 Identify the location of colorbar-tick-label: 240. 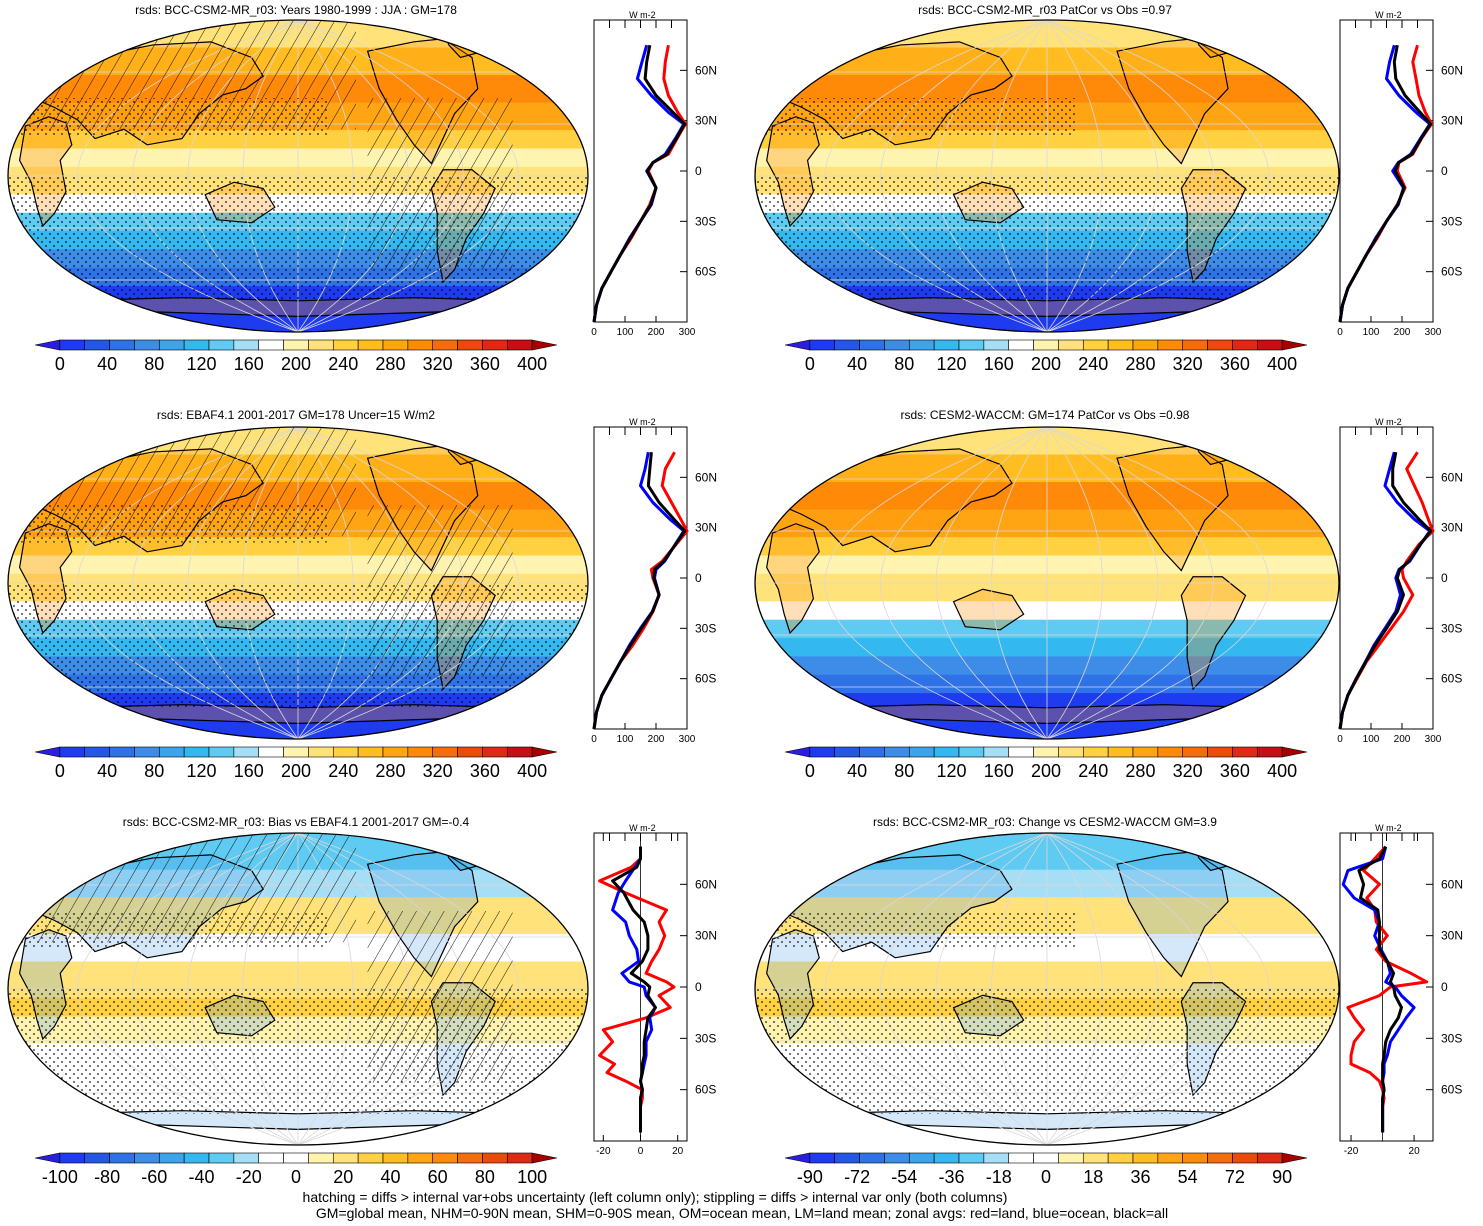
(1093, 364).